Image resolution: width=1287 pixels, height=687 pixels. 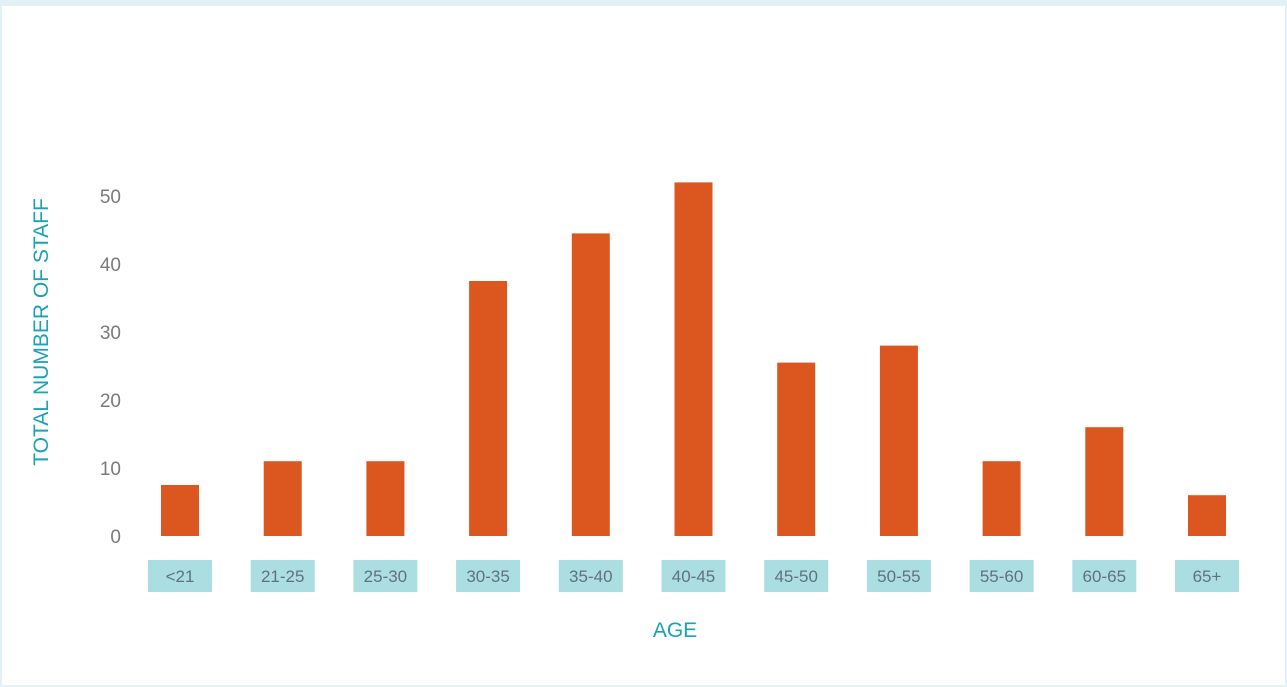 I want to click on x-tick-label: 21-25, so click(x=282, y=576).